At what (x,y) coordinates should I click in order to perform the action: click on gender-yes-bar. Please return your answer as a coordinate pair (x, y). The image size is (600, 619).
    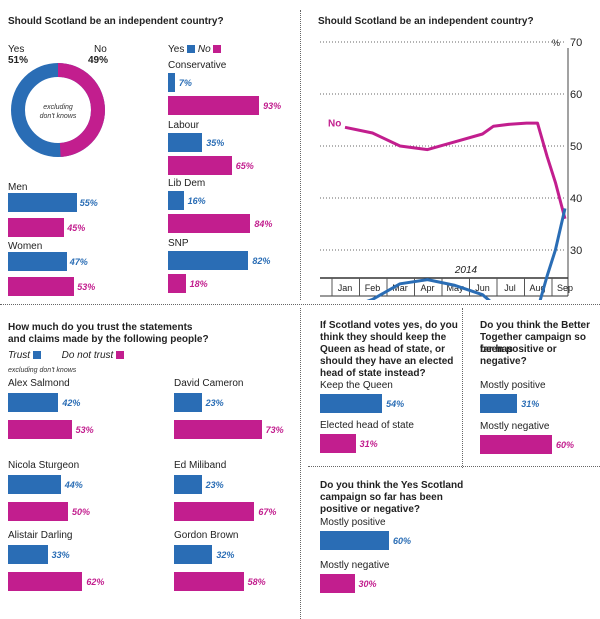
    Looking at the image, I should click on (37, 261).